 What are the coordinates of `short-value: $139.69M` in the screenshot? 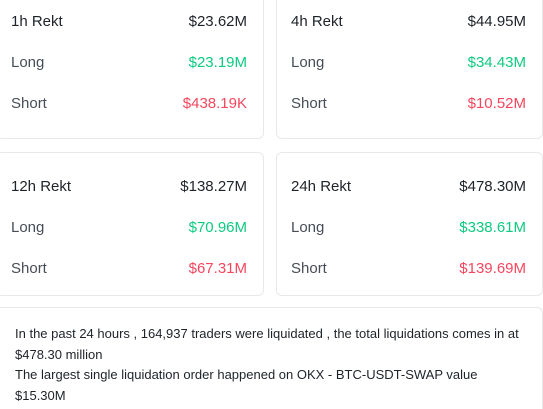 It's located at (492, 268).